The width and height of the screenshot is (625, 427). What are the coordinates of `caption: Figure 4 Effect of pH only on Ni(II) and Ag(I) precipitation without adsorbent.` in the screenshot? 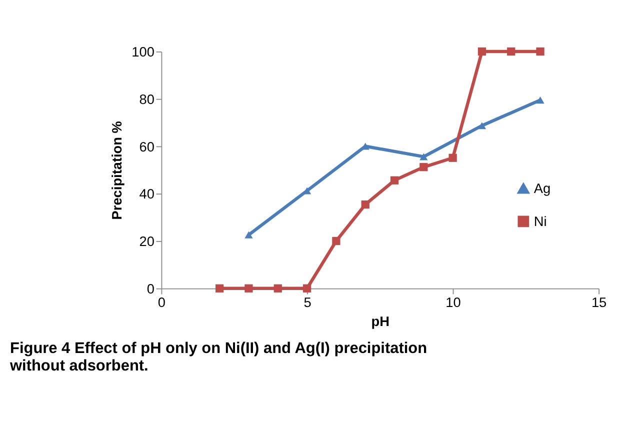 It's located at (218, 357).